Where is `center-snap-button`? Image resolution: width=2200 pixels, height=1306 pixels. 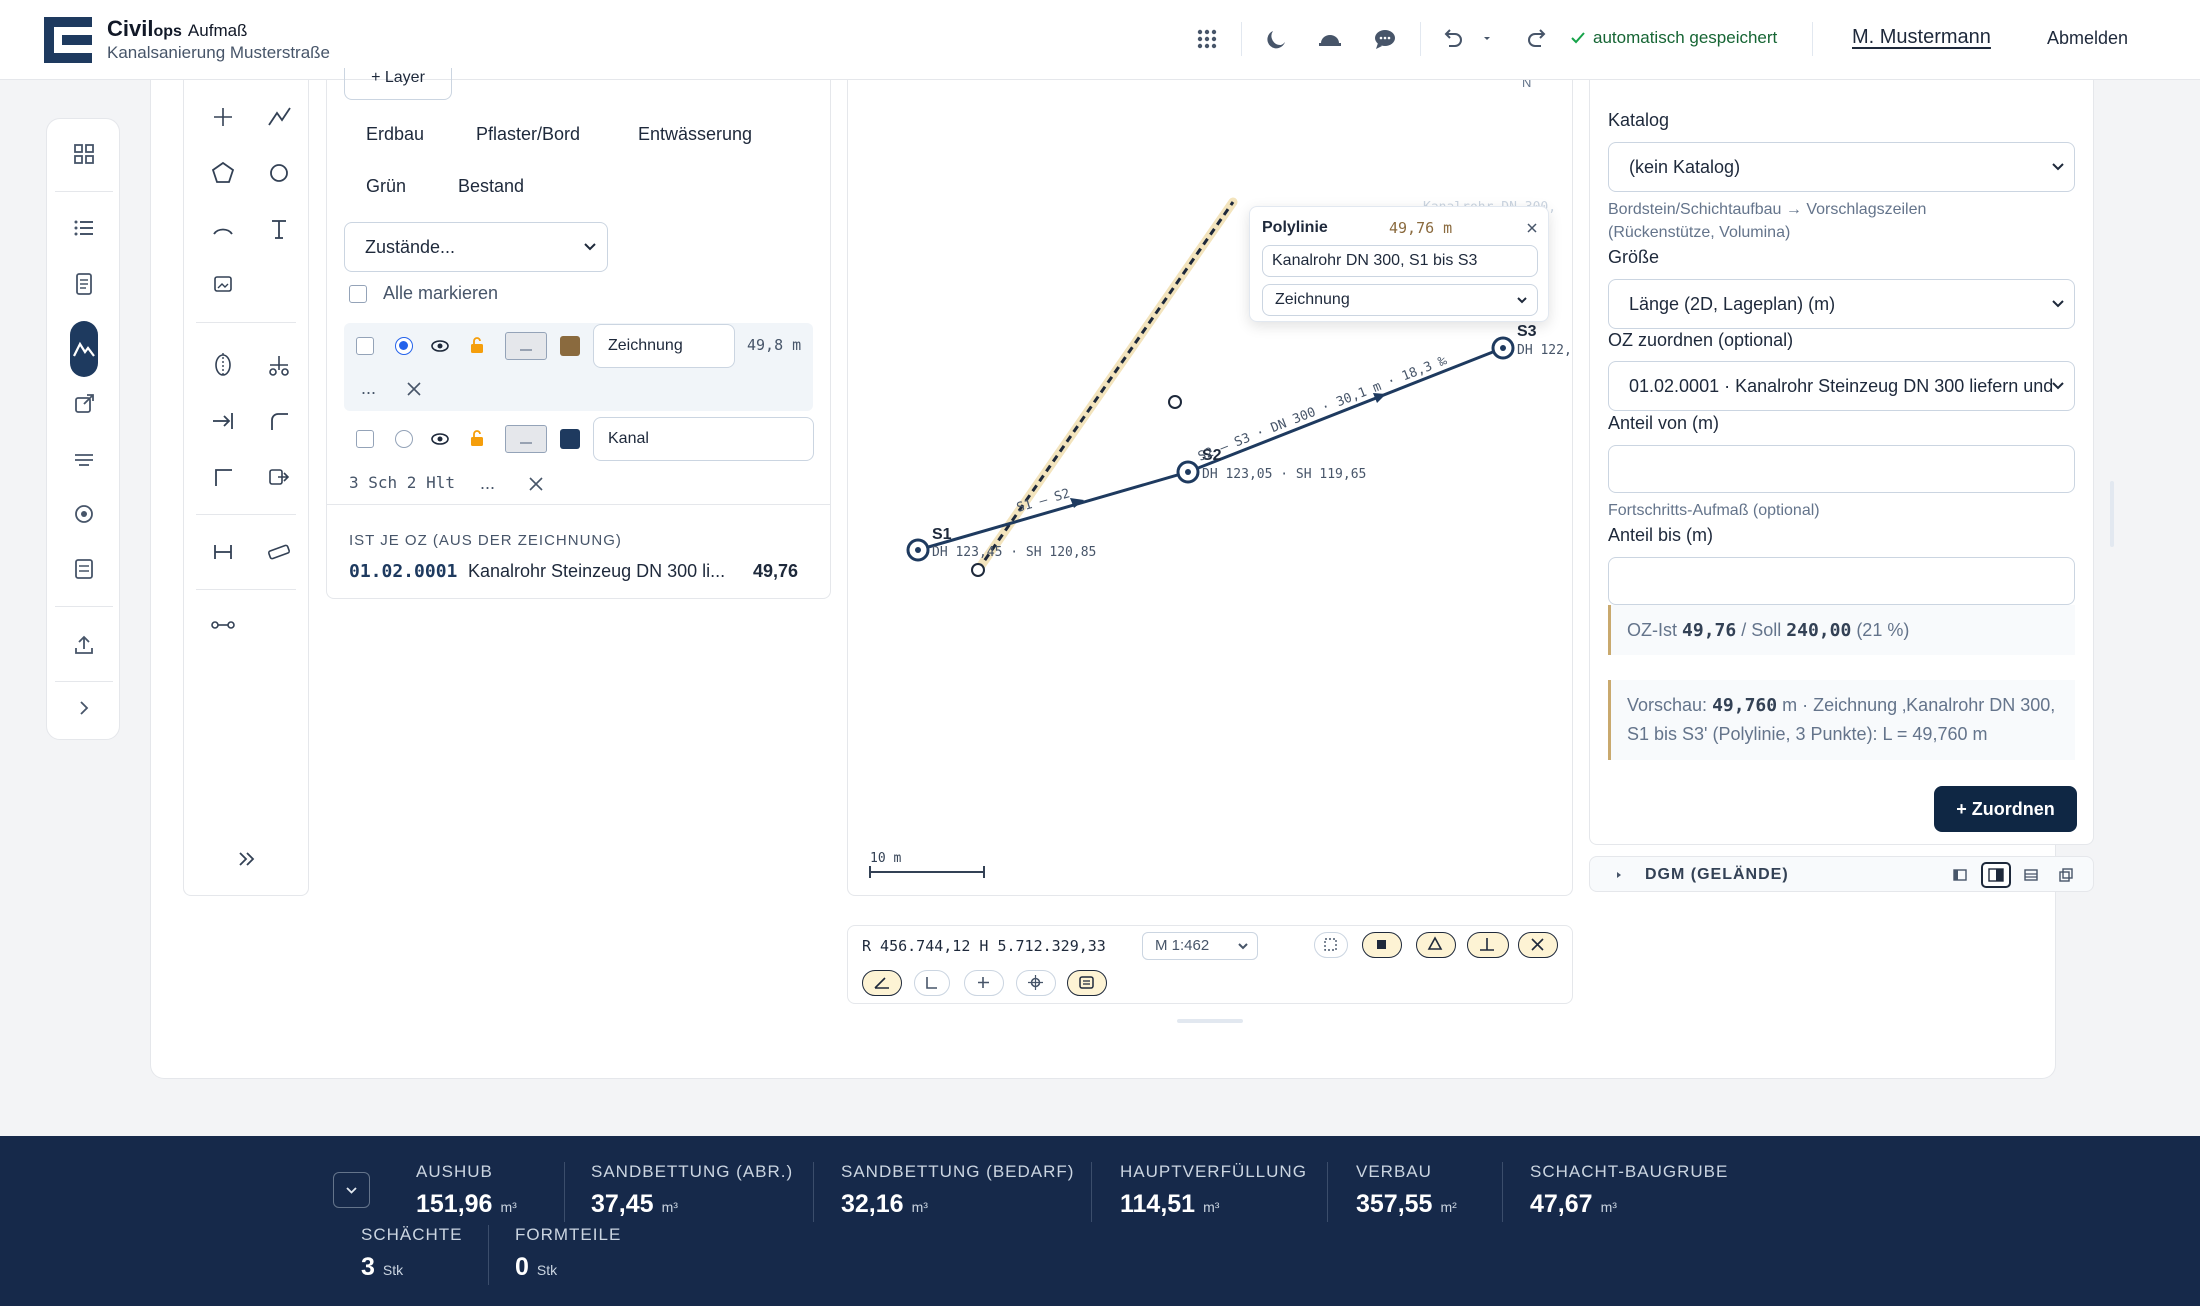
center-snap-button is located at coordinates (1036, 983).